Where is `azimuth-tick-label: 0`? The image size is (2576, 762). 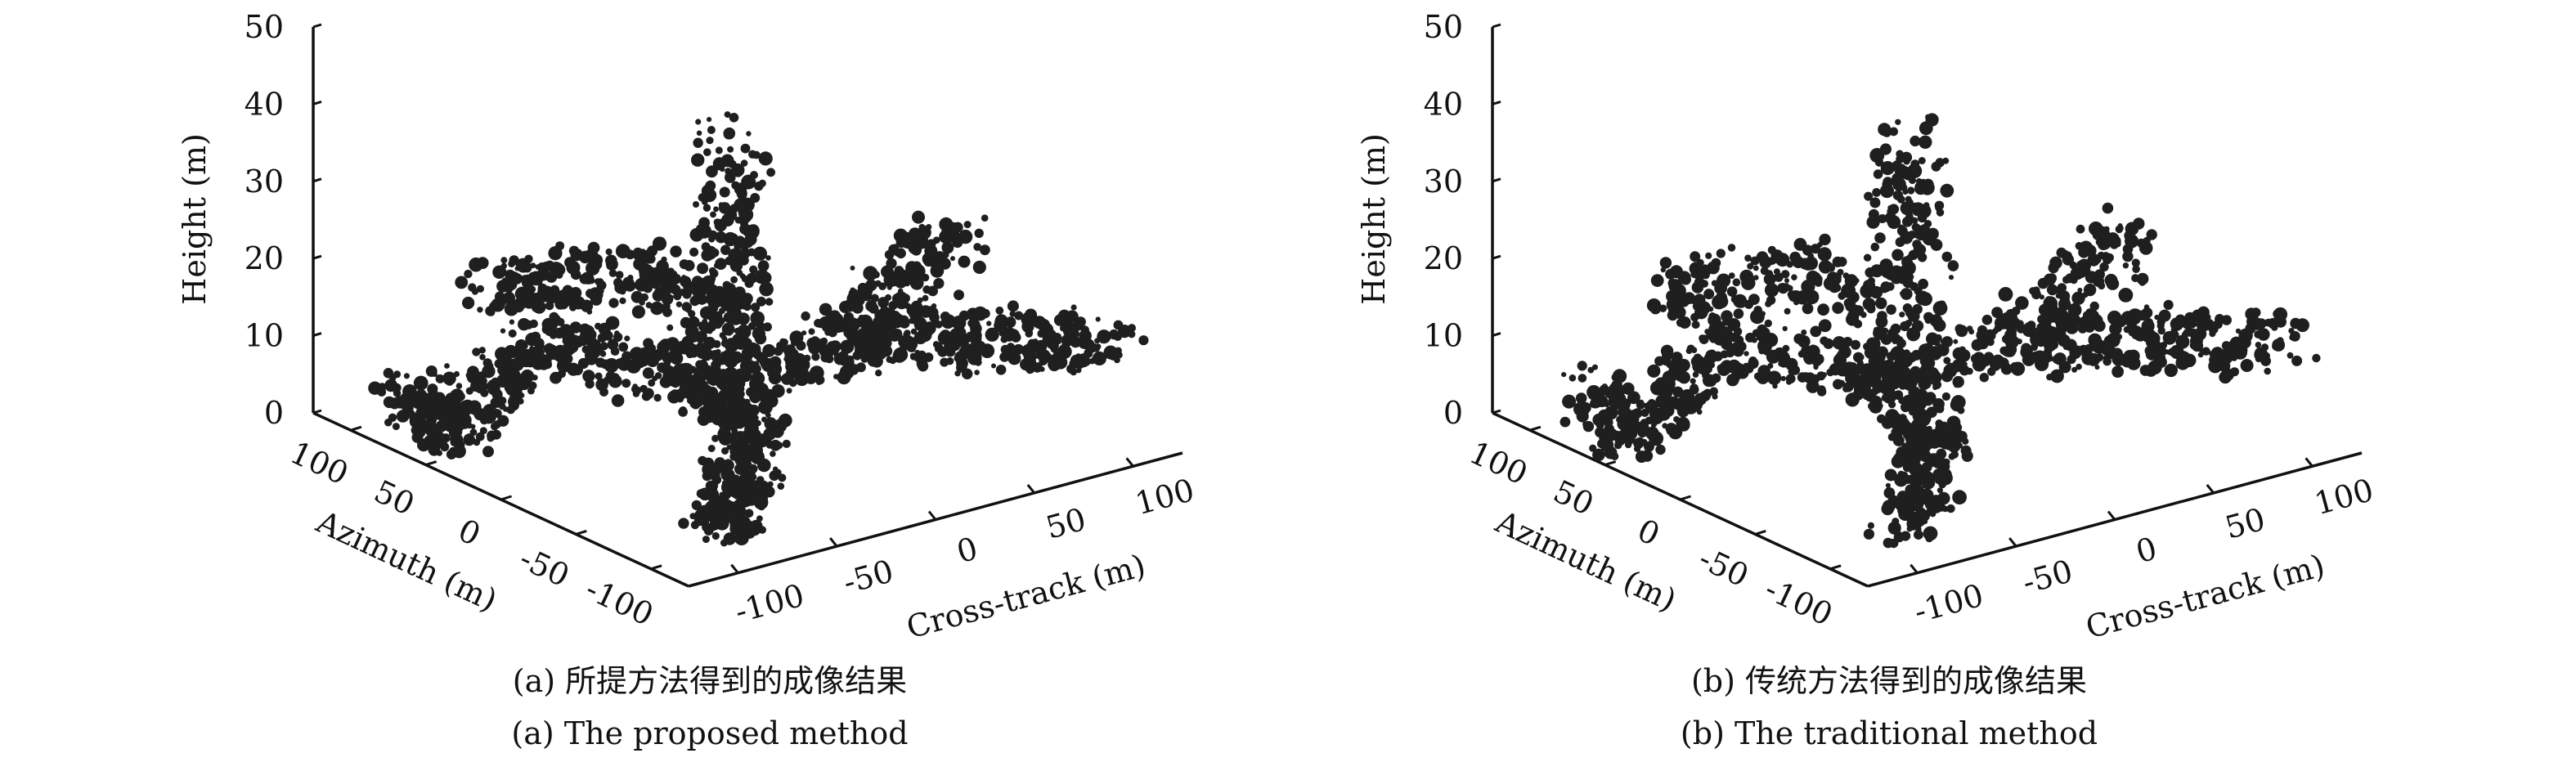 azimuth-tick-label: 0 is located at coordinates (470, 532).